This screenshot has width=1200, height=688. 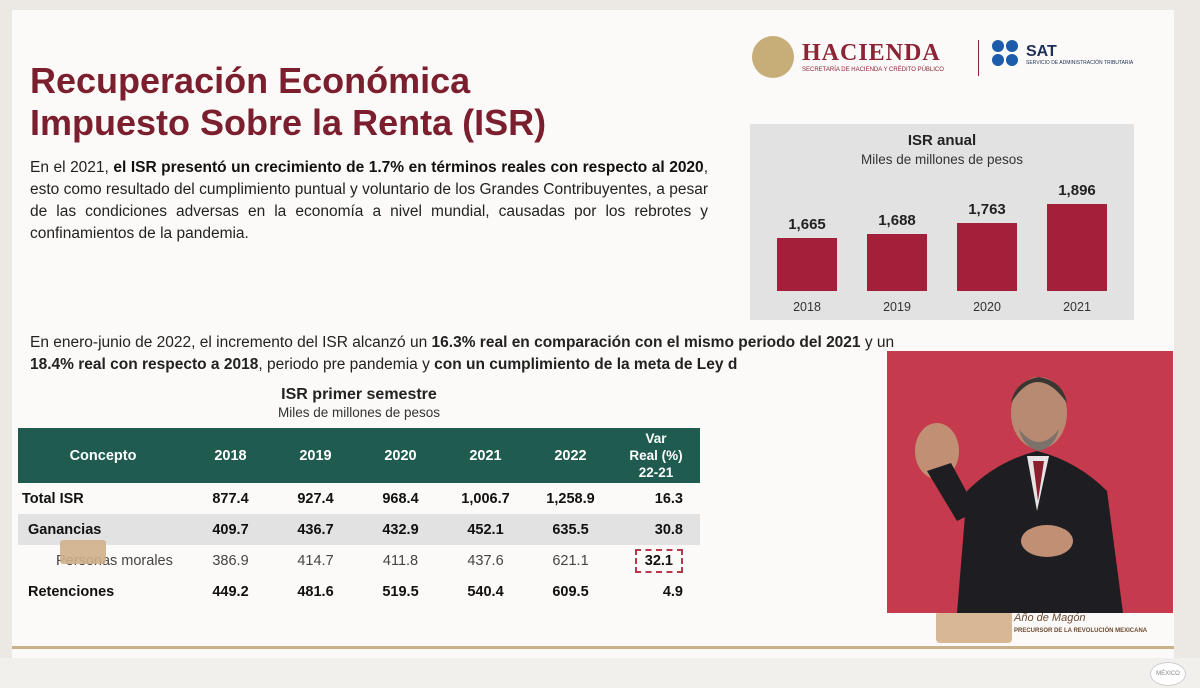 What do you see at coordinates (359, 394) in the screenshot?
I see `table-title: ISR primer semestre` at bounding box center [359, 394].